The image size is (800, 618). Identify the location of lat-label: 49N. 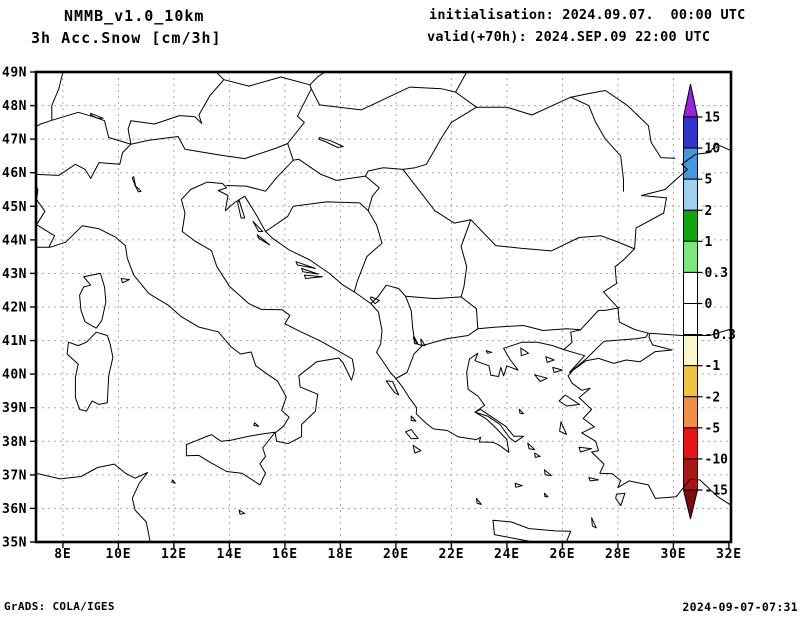
(14, 73).